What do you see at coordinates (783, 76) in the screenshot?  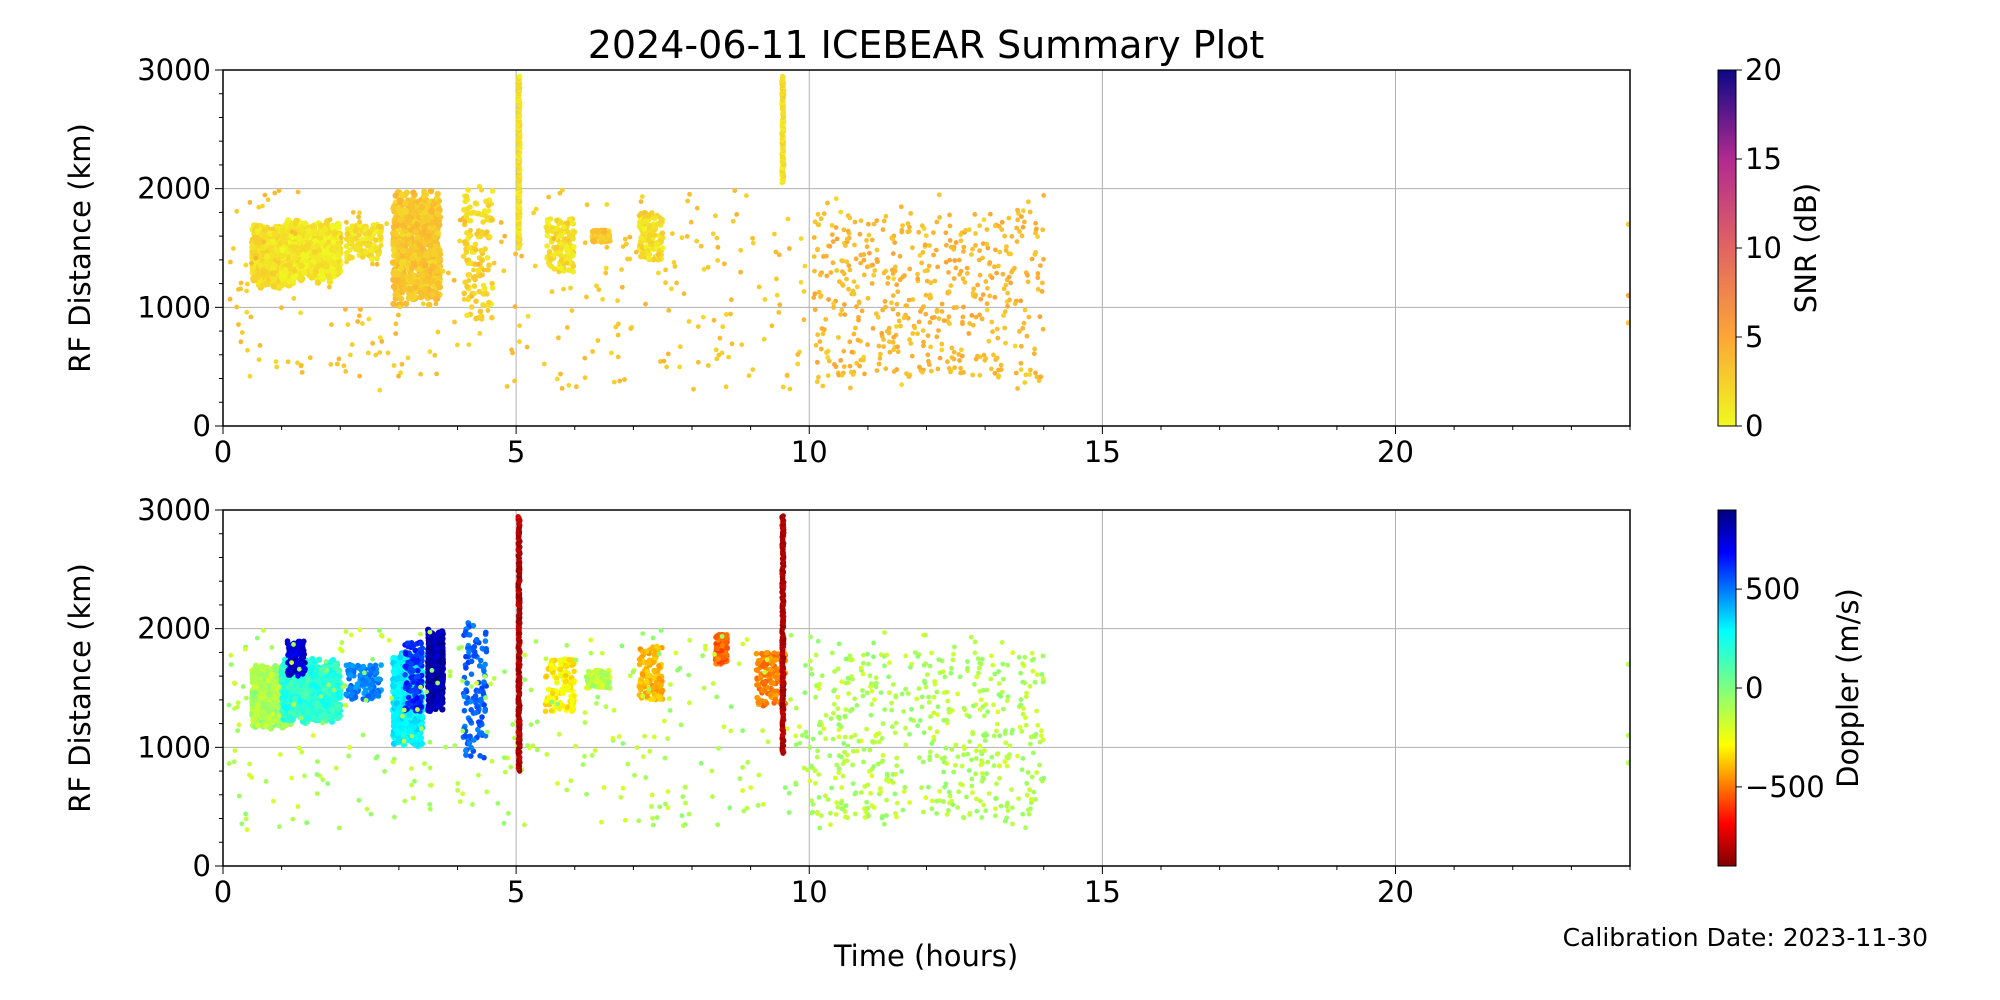 I see `streak-point` at bounding box center [783, 76].